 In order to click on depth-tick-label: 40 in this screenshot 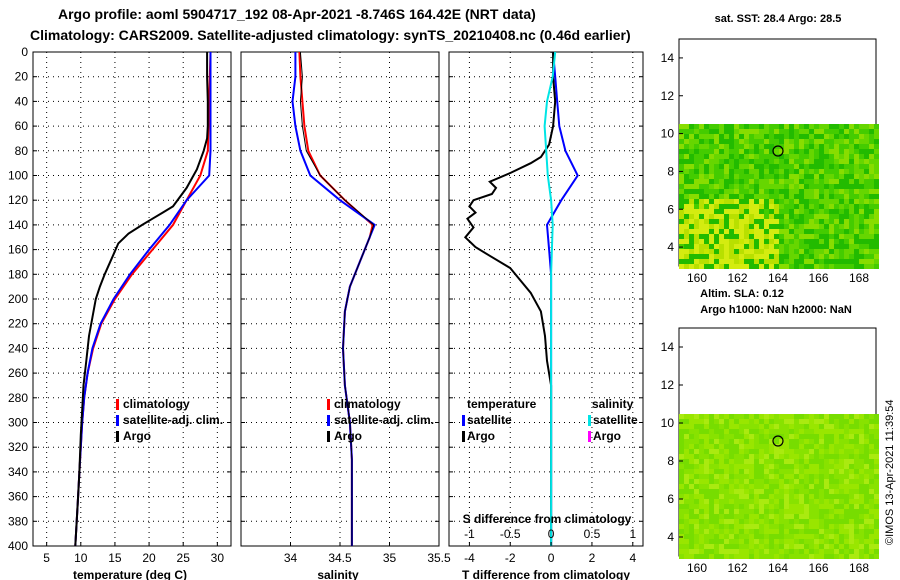, I will do `click(22, 101)`.